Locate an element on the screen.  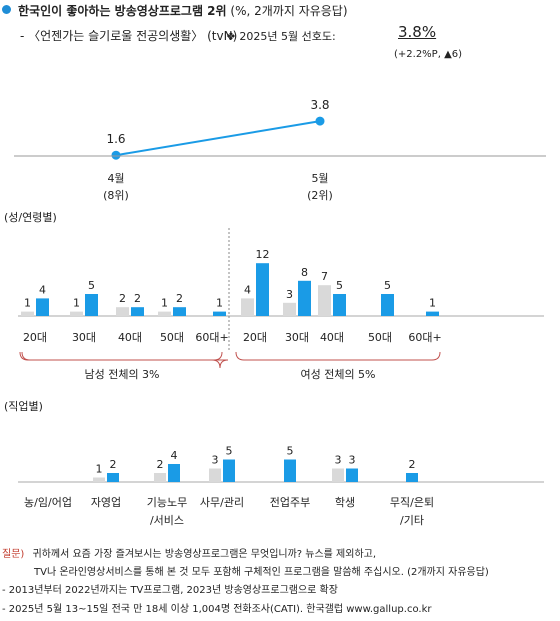
trend-line is located at coordinates (218, 138).